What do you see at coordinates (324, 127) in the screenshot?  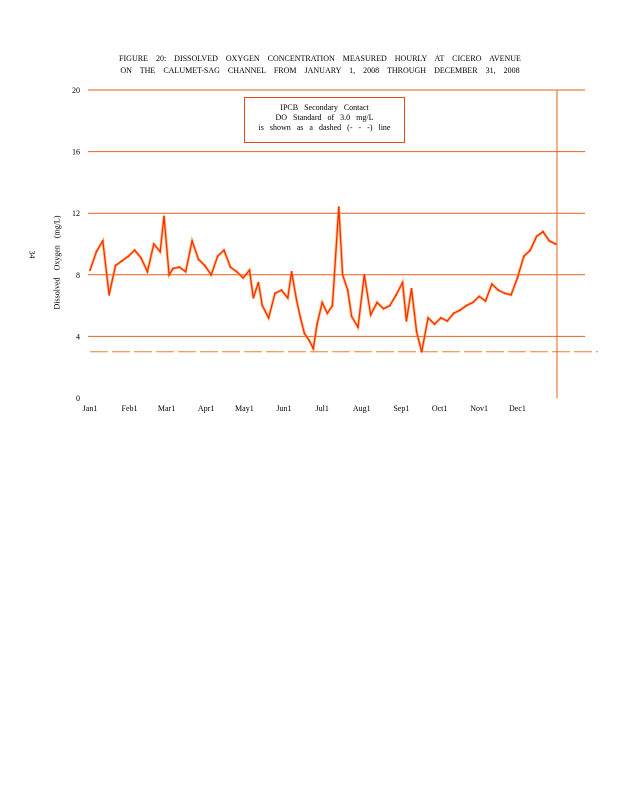 I see `legend-line-3: is shown as a dashed (- - -) line` at bounding box center [324, 127].